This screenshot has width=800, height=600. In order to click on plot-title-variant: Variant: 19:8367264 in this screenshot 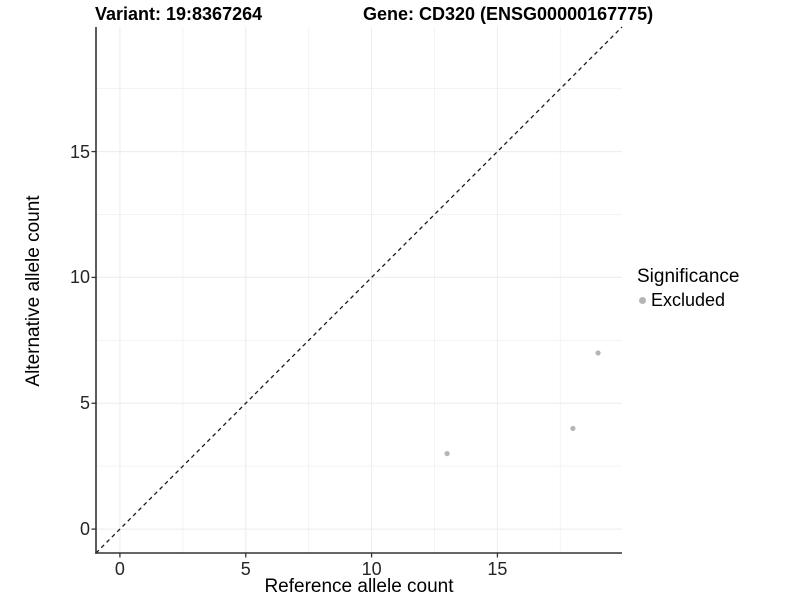, I will do `click(179, 14)`.